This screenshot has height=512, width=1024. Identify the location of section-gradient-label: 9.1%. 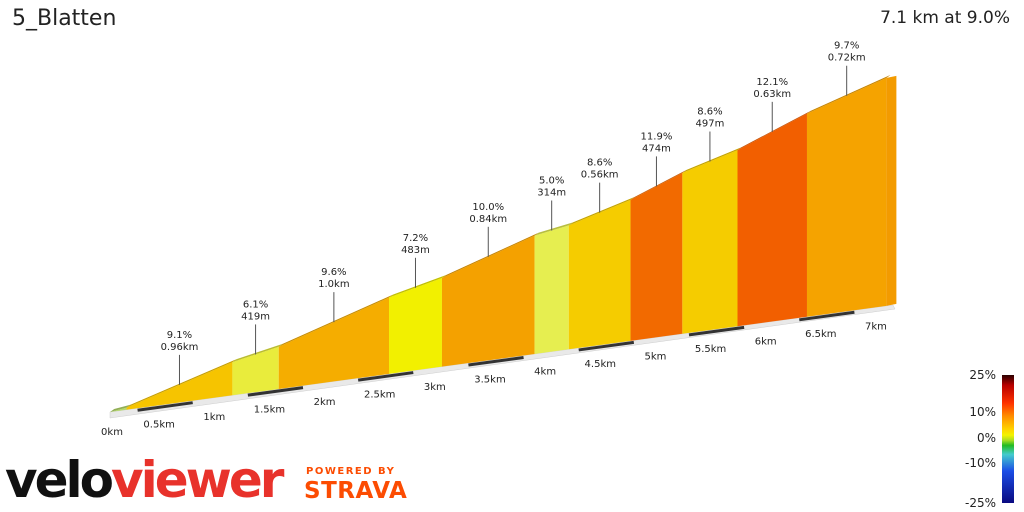
(179, 335).